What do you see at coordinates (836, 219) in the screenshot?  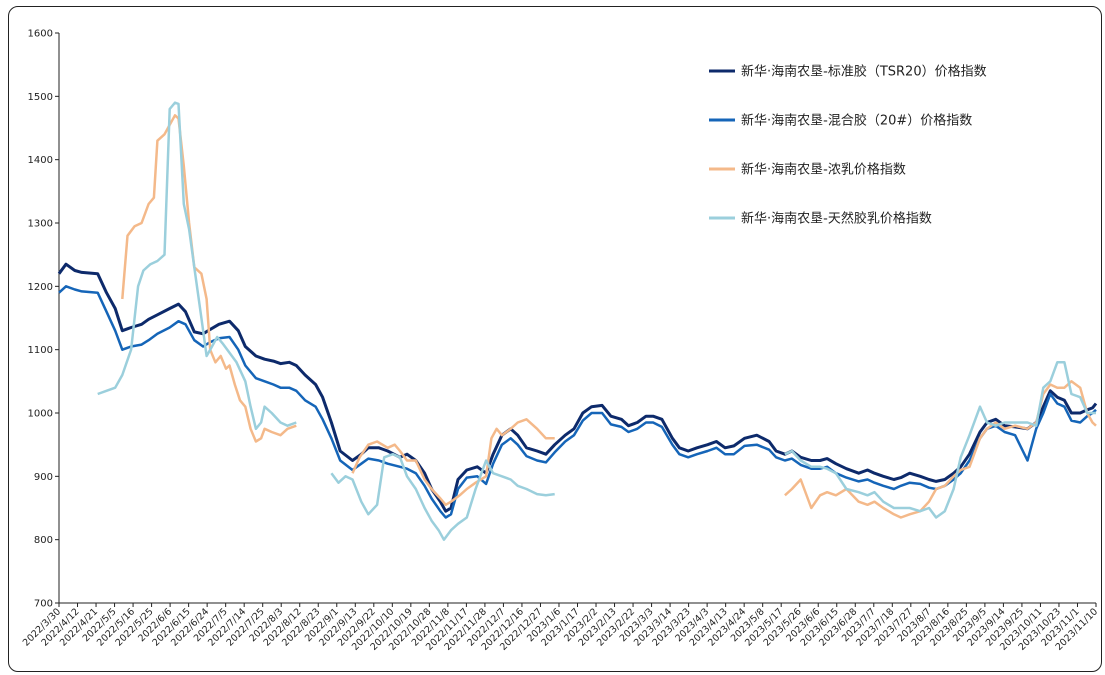 I see `legend-label-4: 新华·海南农垦-天然胶乳价格指数` at bounding box center [836, 219].